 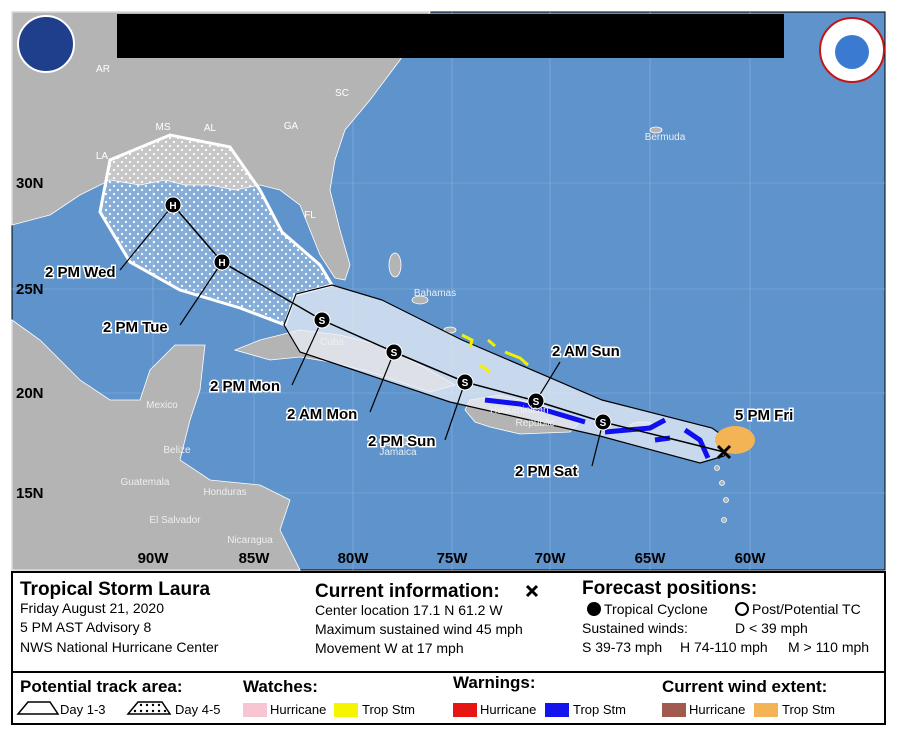 What do you see at coordinates (735, 440) in the screenshot?
I see `wind-extent` at bounding box center [735, 440].